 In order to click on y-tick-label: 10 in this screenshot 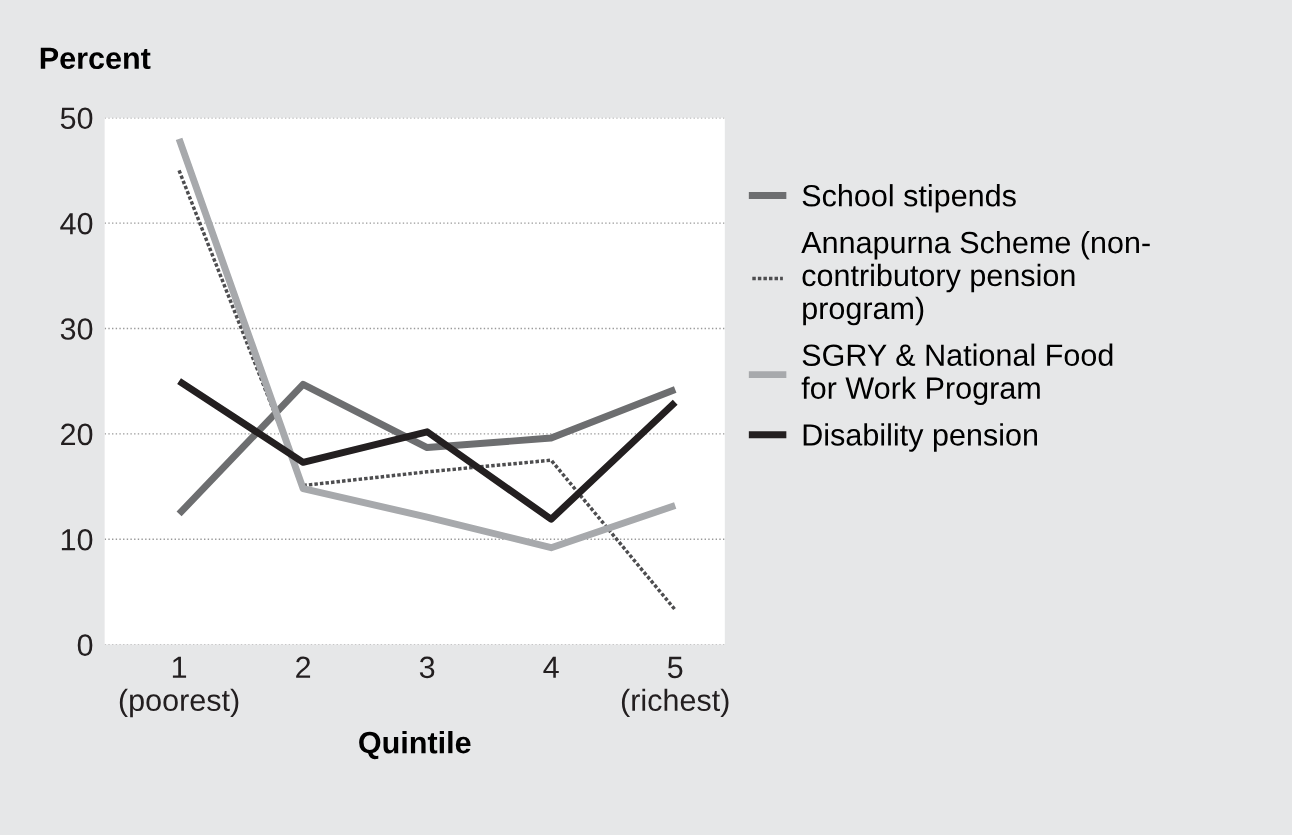, I will do `click(77, 539)`.